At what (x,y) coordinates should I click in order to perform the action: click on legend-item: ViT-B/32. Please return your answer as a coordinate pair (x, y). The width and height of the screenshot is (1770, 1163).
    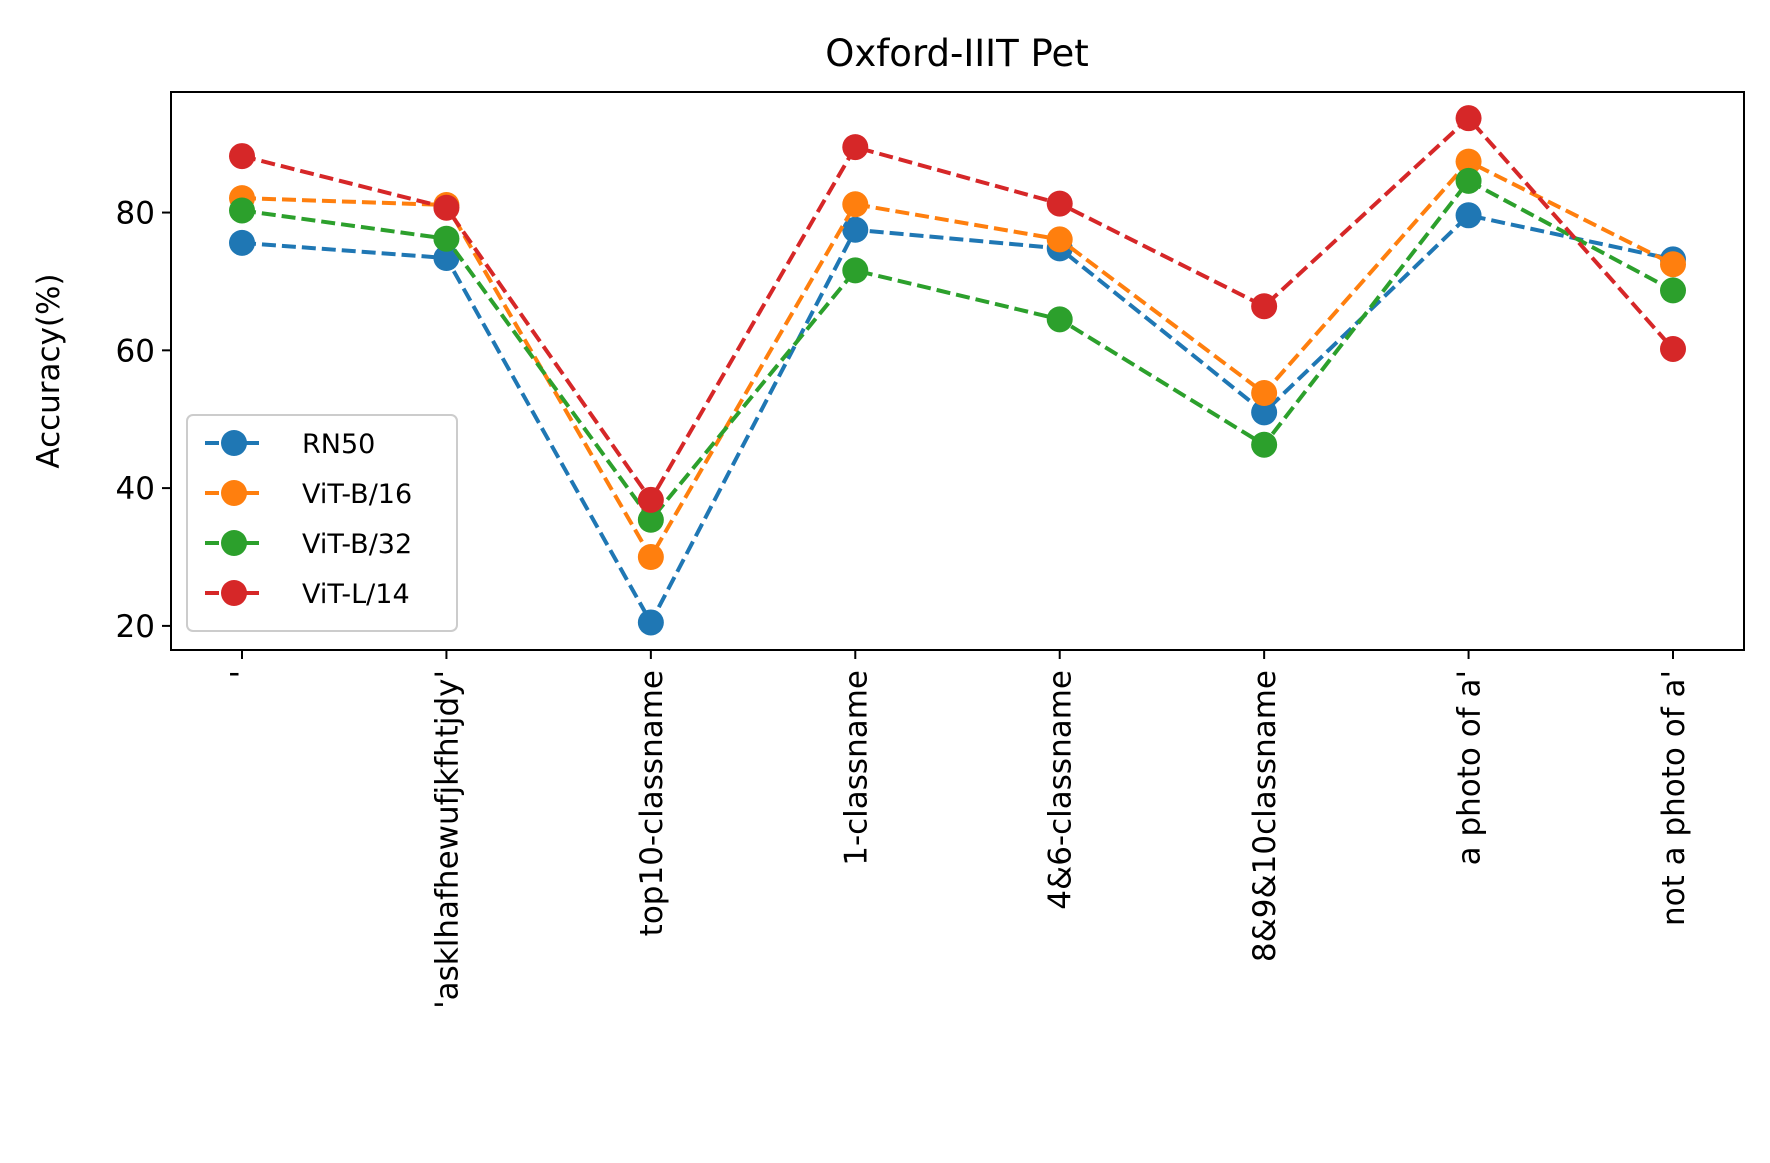
    Looking at the image, I should click on (308, 544).